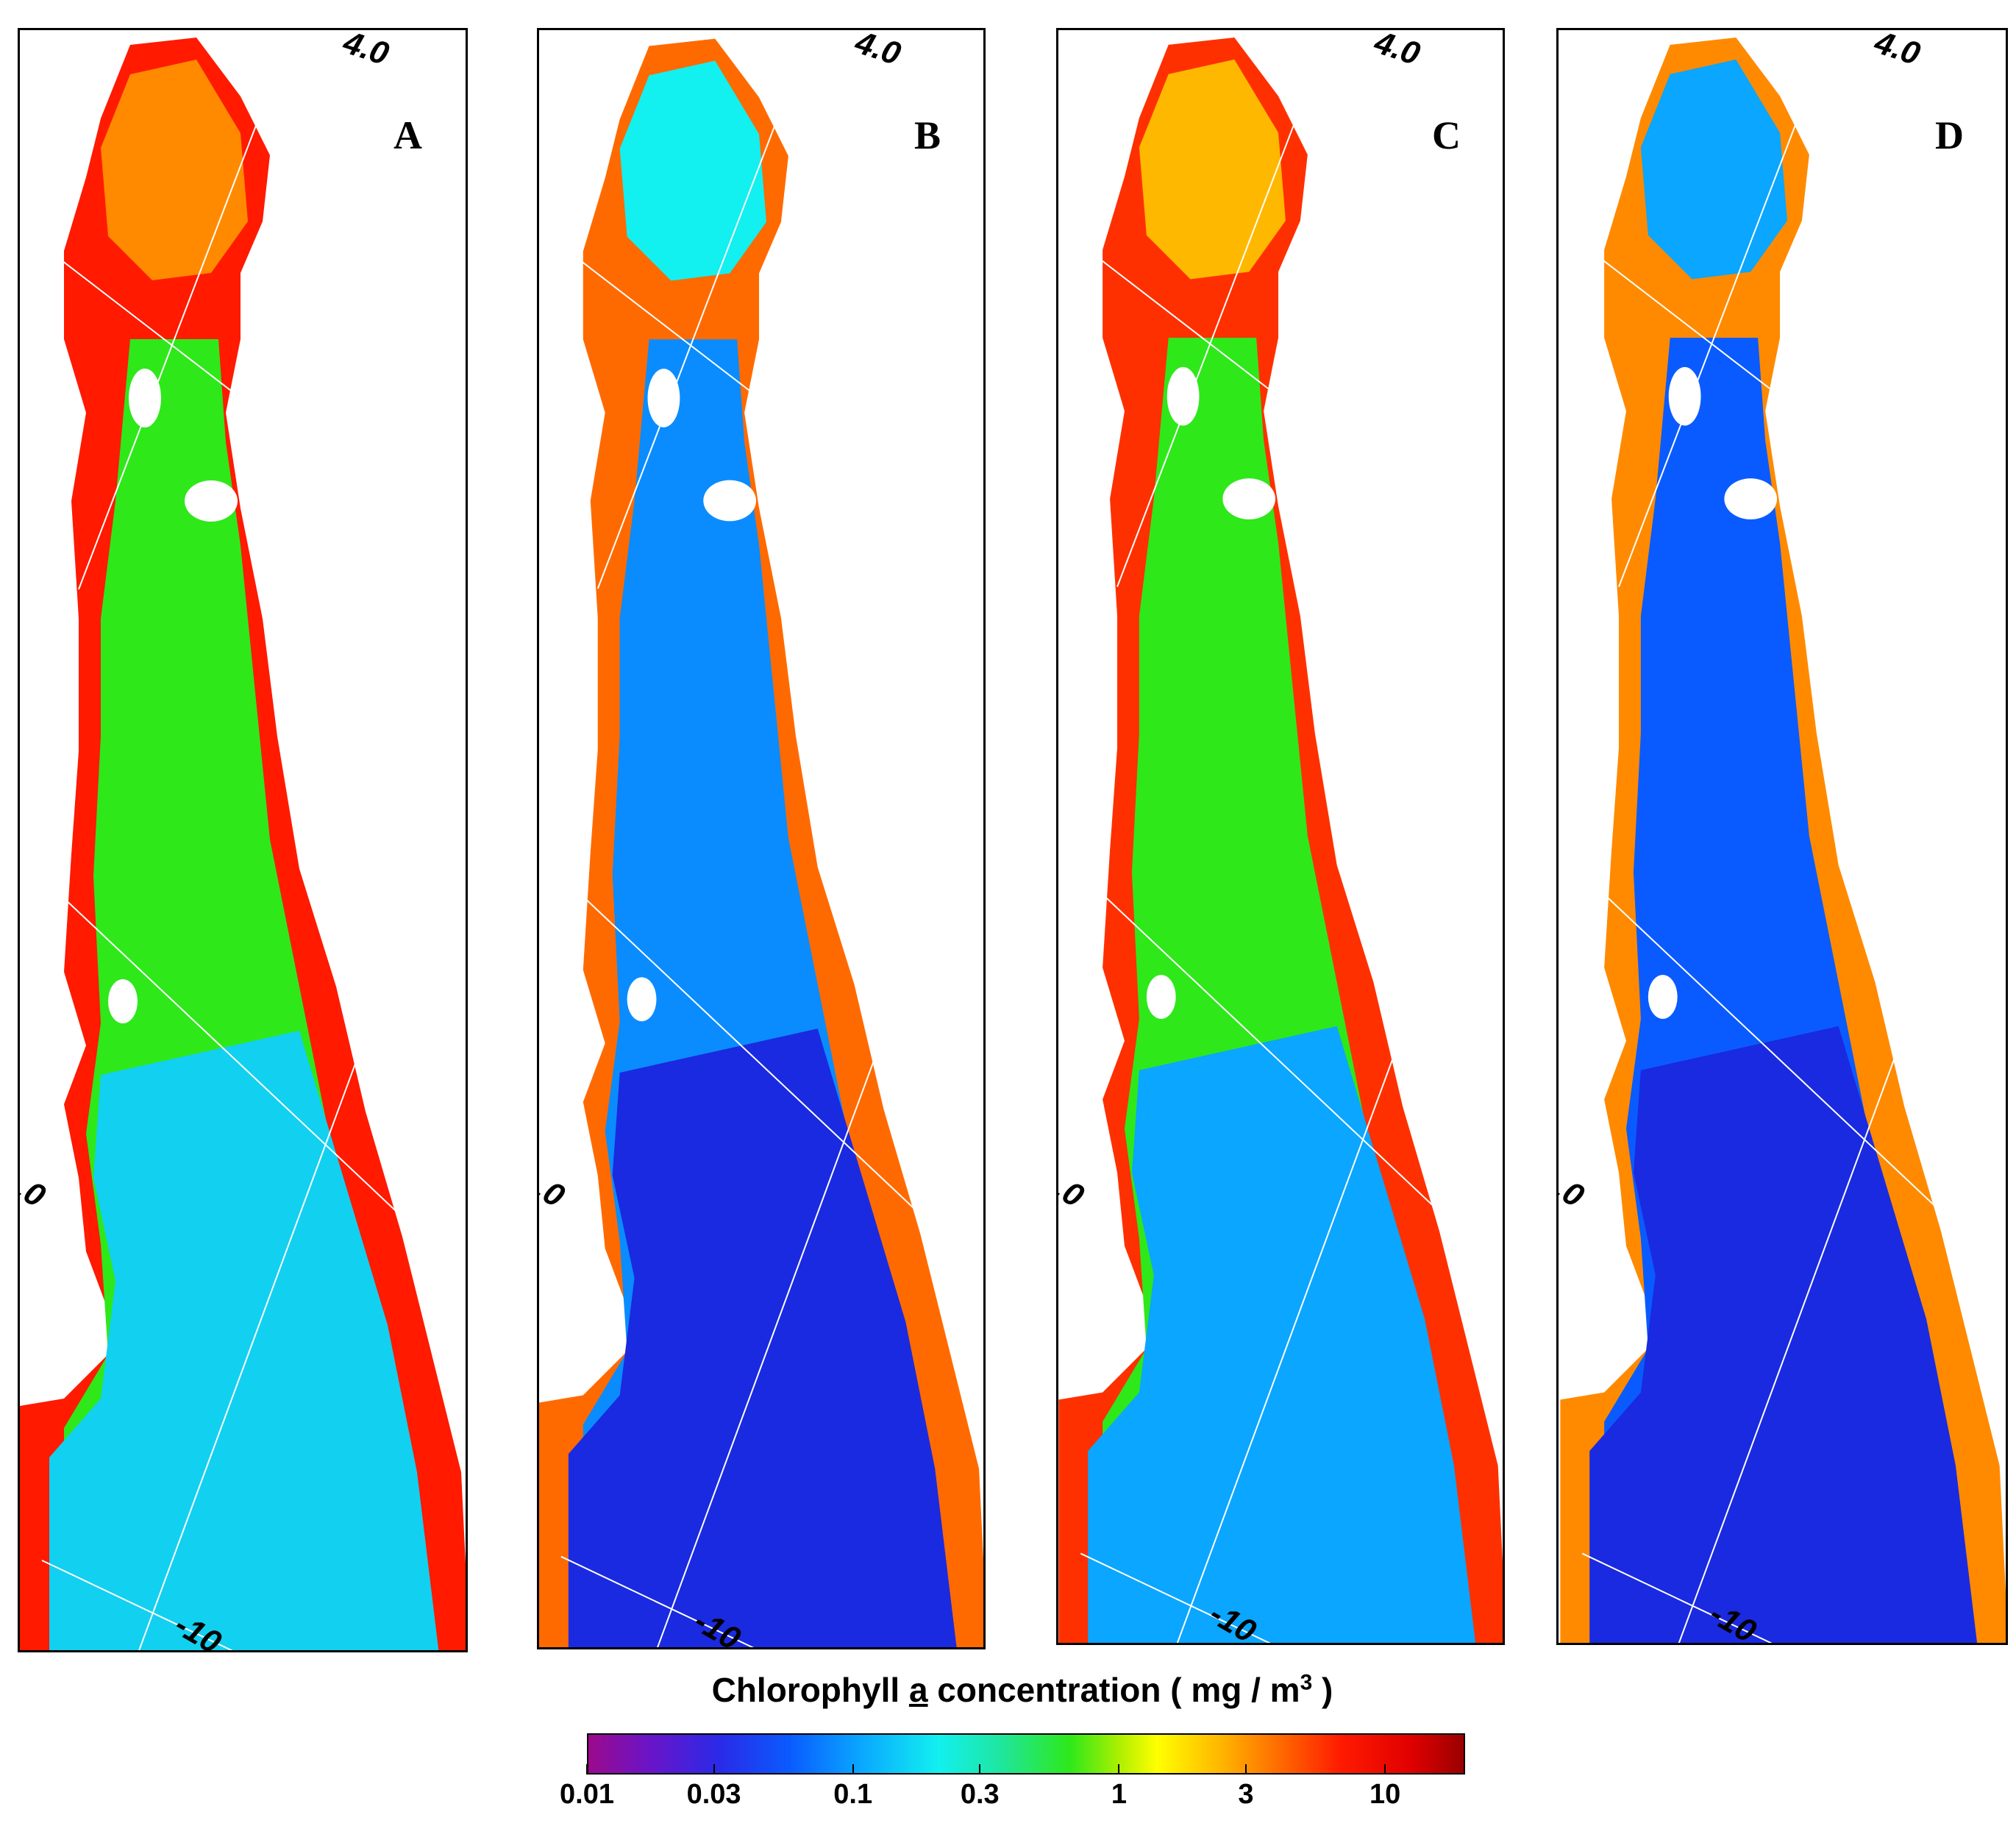 Image resolution: width=2016 pixels, height=1826 pixels. Describe the element at coordinates (1113, 1690) in the screenshot. I see `colorbar-title-middle: concentration ( mg / m` at that location.